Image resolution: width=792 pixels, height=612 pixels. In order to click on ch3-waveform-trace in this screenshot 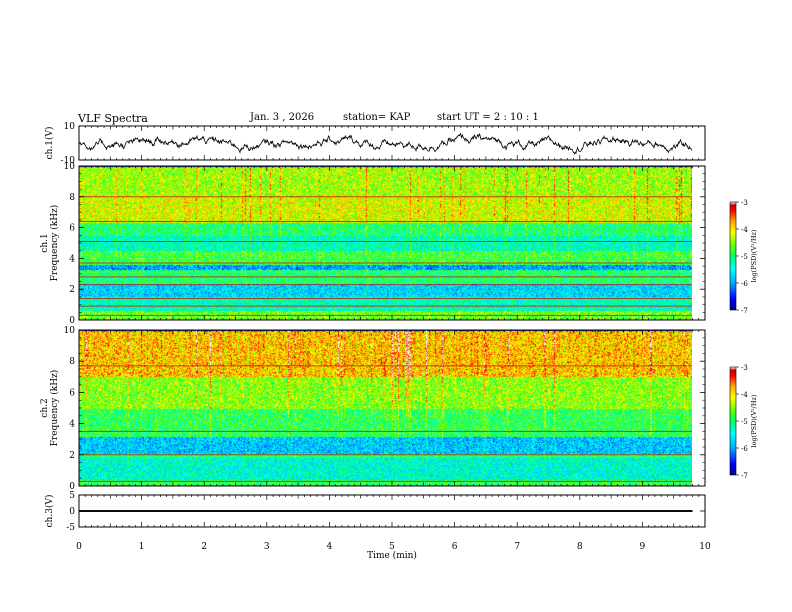, I will do `click(386, 511)`.